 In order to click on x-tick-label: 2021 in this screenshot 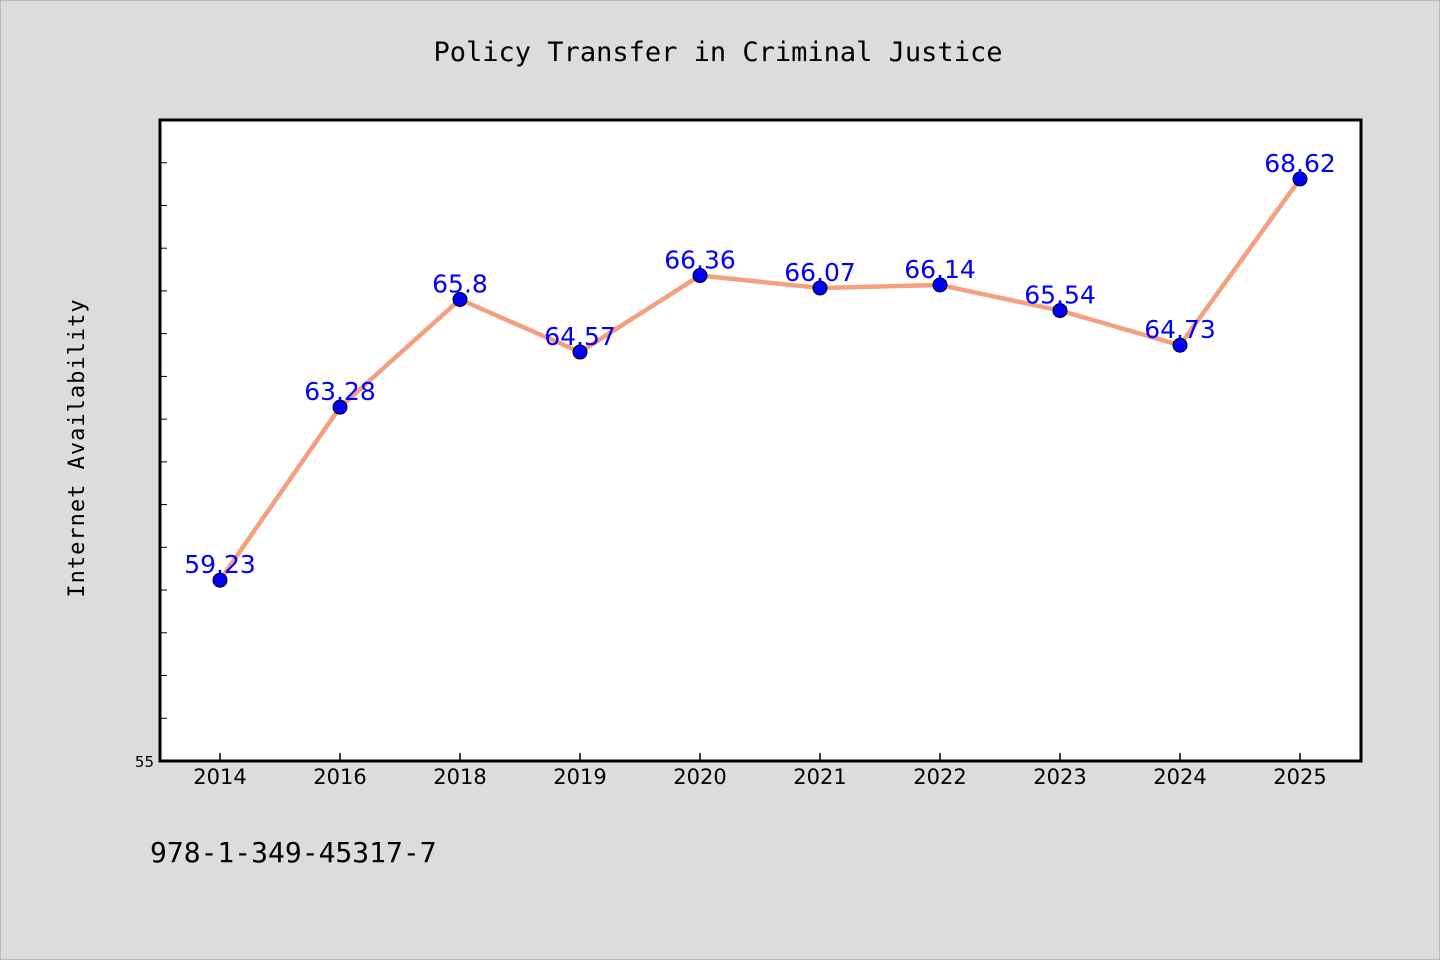, I will do `click(819, 777)`.